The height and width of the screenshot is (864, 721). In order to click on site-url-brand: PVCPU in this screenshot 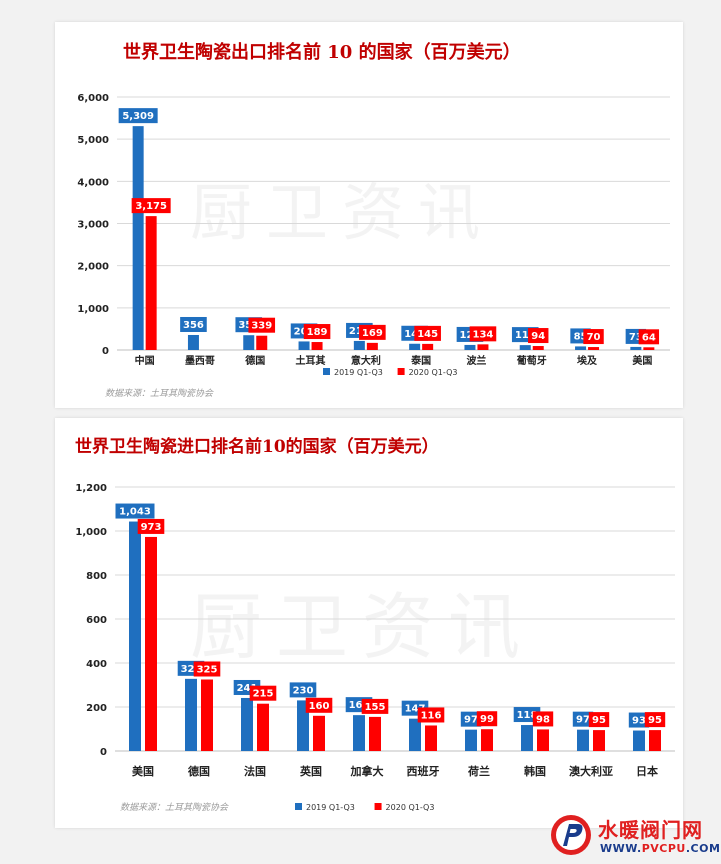, I will do `click(663, 848)`.